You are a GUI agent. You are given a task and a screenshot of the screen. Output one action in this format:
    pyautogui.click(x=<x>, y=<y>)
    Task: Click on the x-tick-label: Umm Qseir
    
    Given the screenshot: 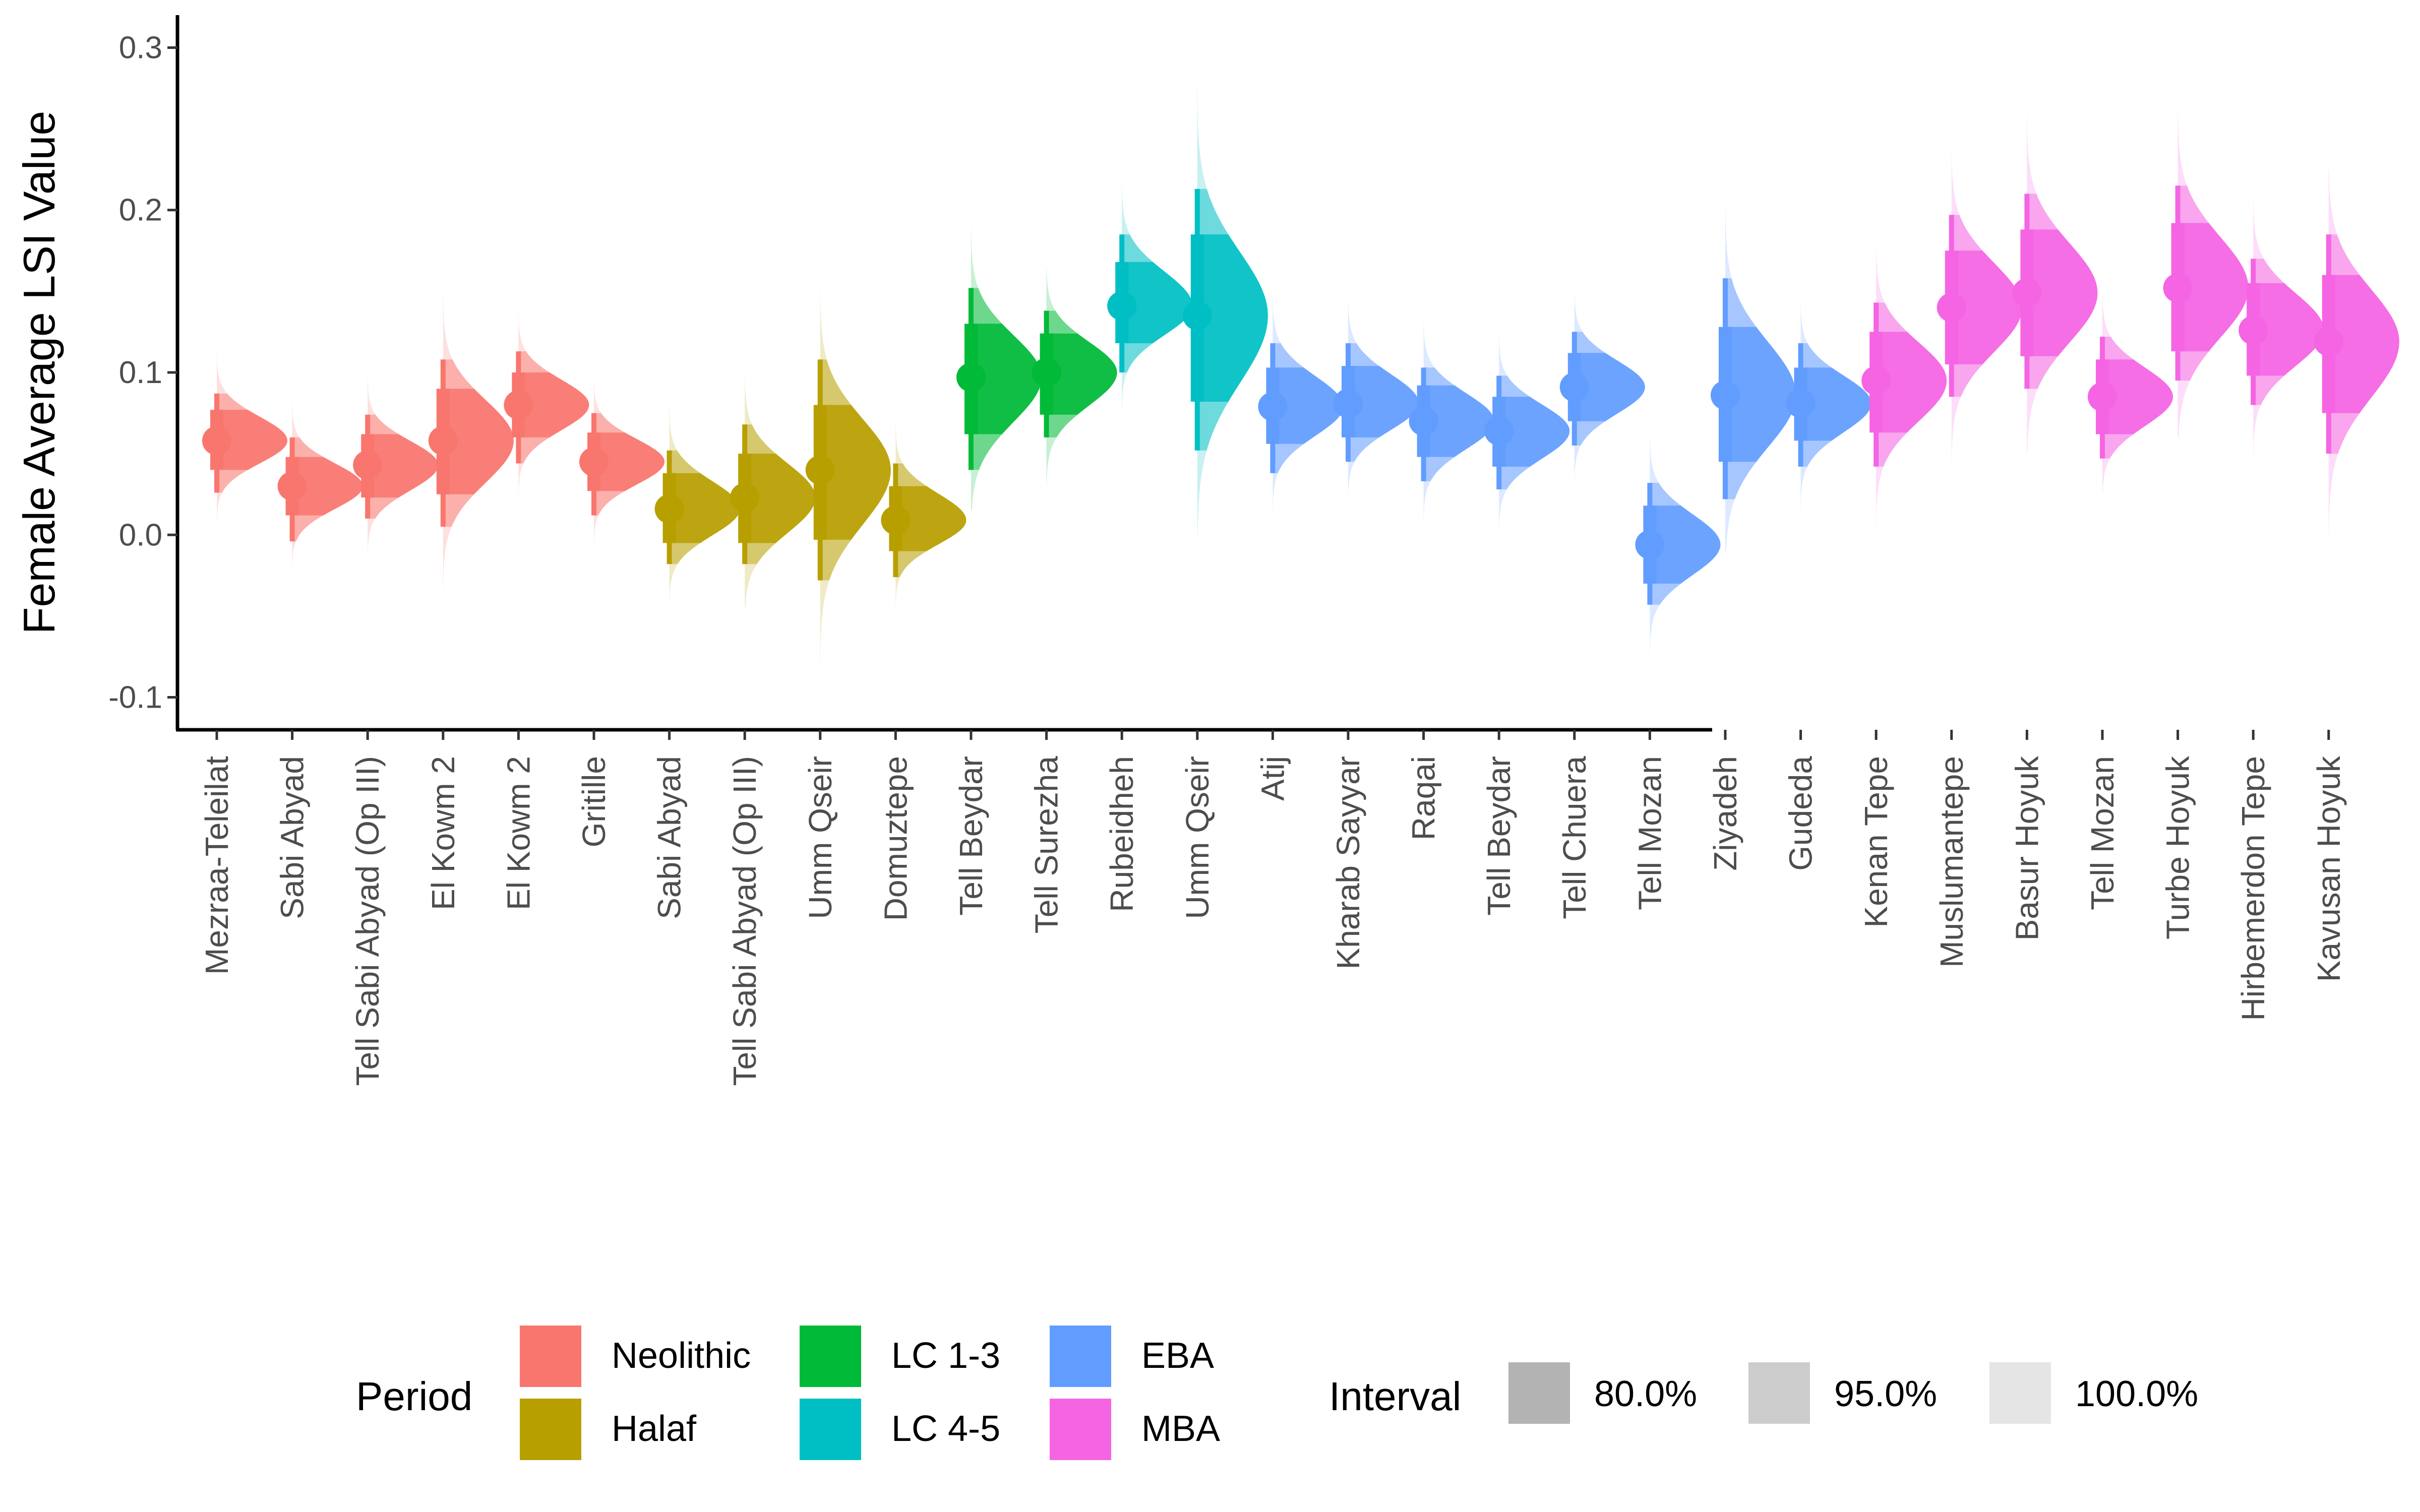 What is the action you would take?
    pyautogui.click(x=1197, y=837)
    